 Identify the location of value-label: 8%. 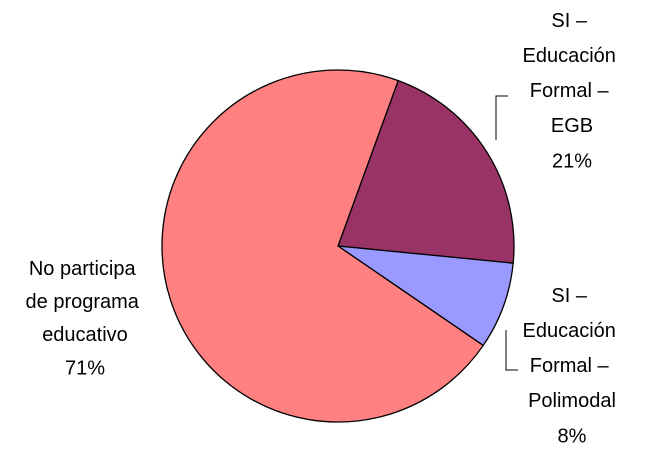
(572, 436).